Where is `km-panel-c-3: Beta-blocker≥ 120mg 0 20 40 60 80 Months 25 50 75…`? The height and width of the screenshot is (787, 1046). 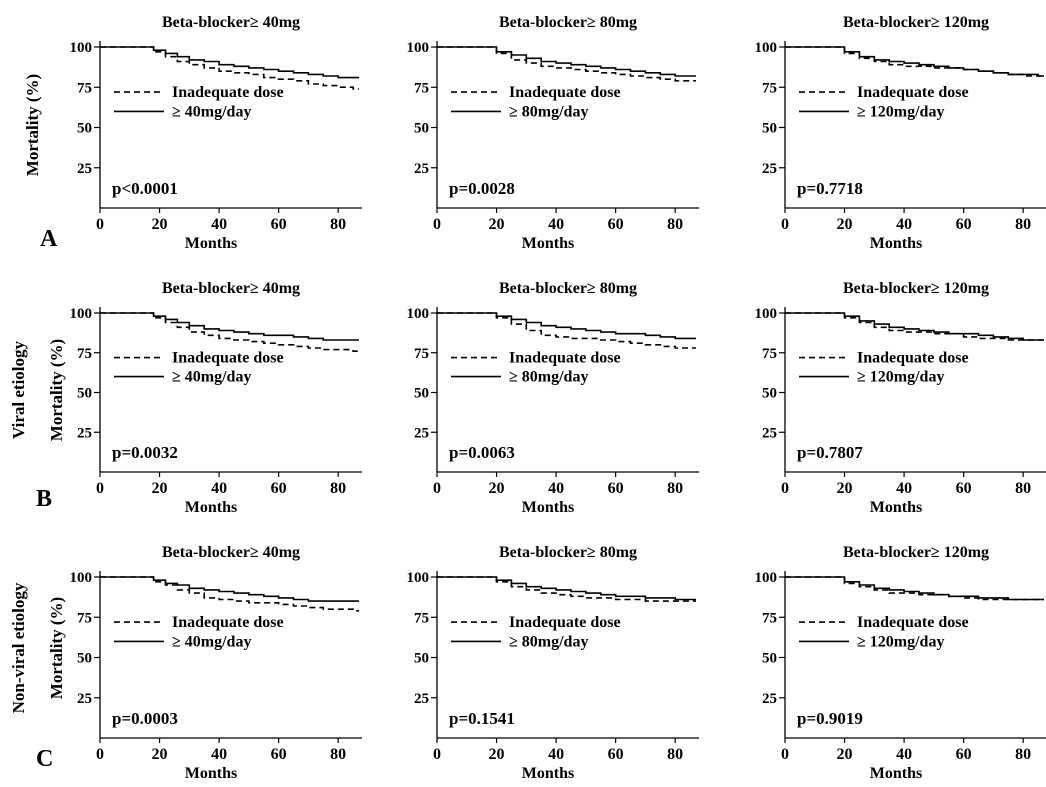
km-panel-c-3: Beta-blocker≥ 120mg 0 20 40 60 80 Months 25 50 75… is located at coordinates (900, 663).